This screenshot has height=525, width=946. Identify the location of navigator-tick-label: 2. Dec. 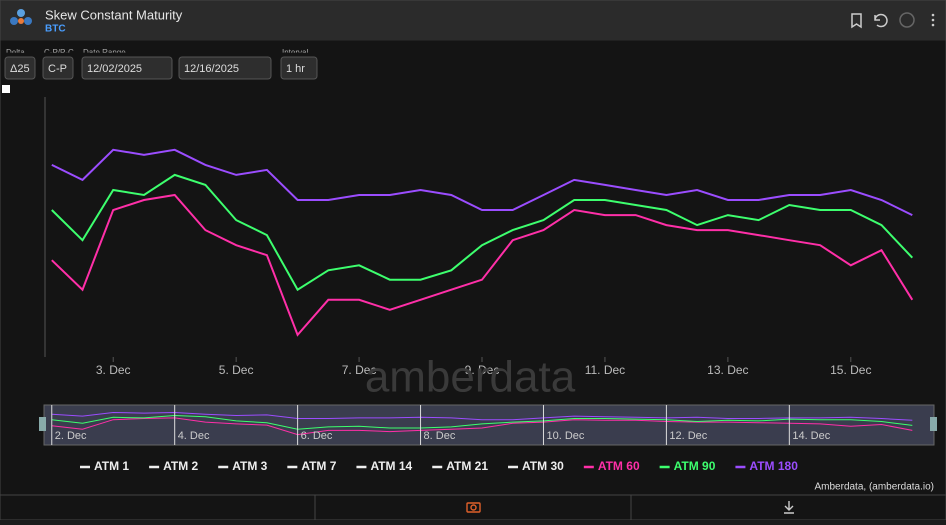
(71, 436).